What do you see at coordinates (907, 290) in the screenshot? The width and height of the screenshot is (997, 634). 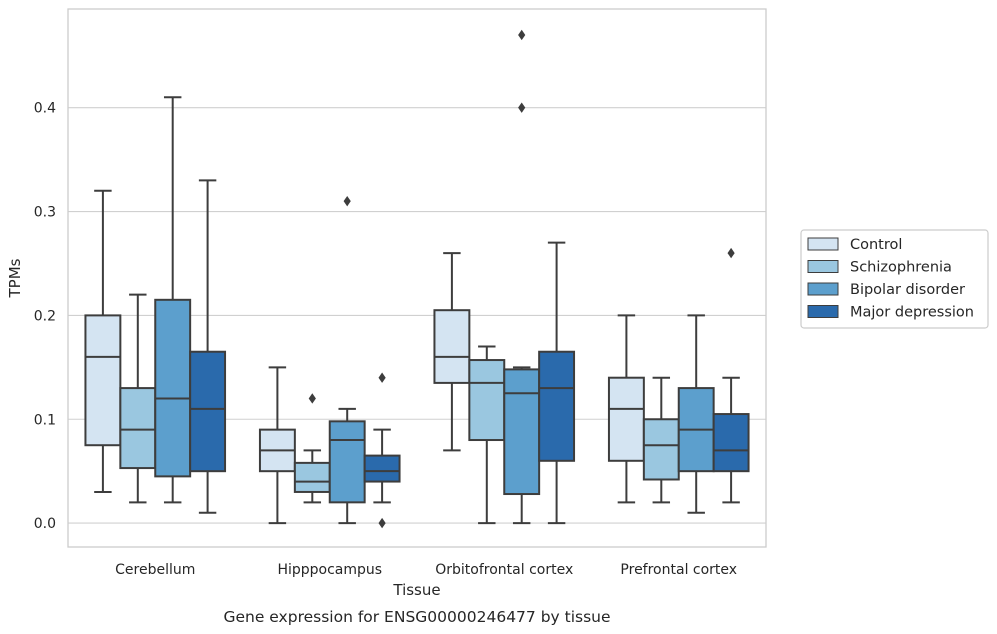 I see `legend-label: Bipolar disorder` at bounding box center [907, 290].